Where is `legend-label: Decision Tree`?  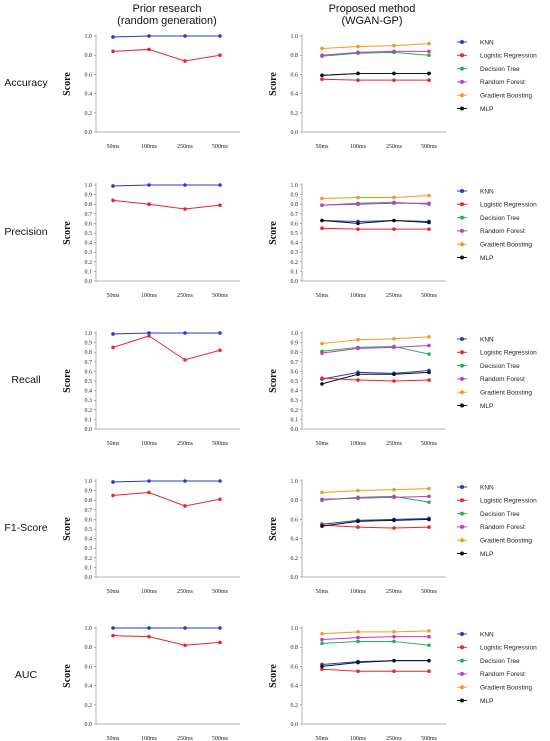 legend-label: Decision Tree is located at coordinates (500, 514).